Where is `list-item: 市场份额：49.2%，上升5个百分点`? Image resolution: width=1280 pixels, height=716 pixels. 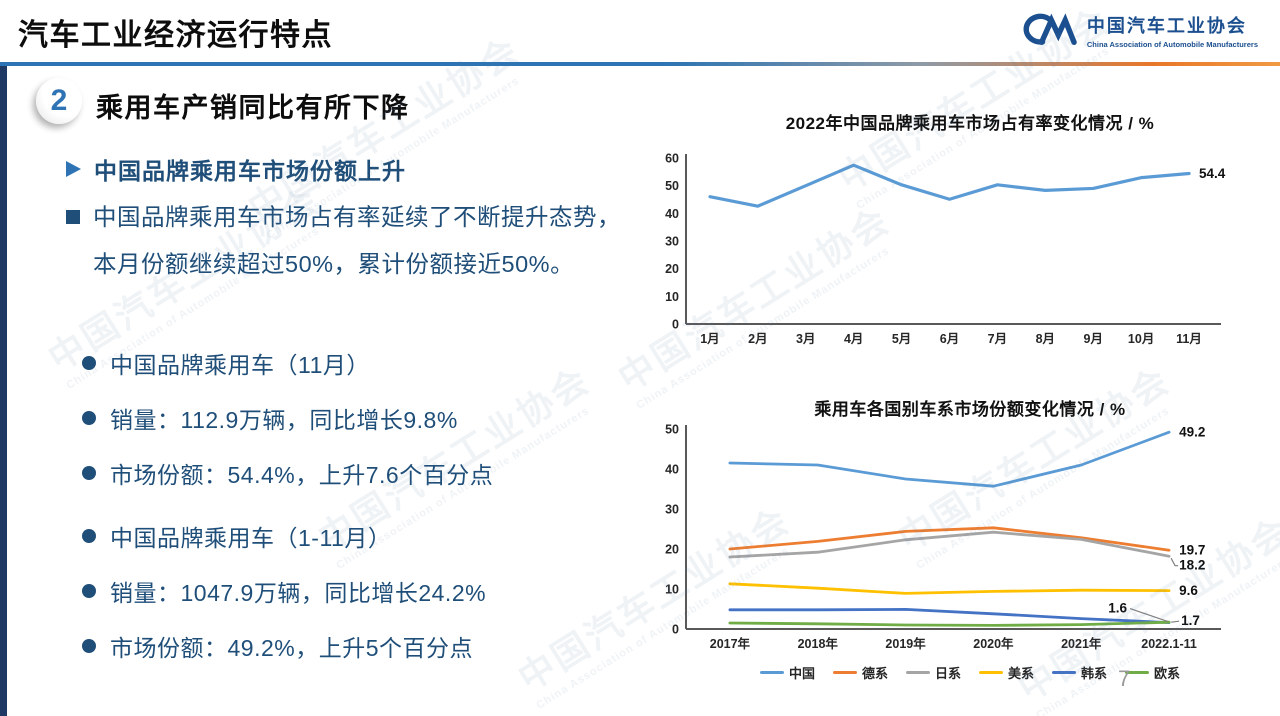
list-item: 市场份额：49.2%，上升5个百分点 is located at coordinates (364, 646).